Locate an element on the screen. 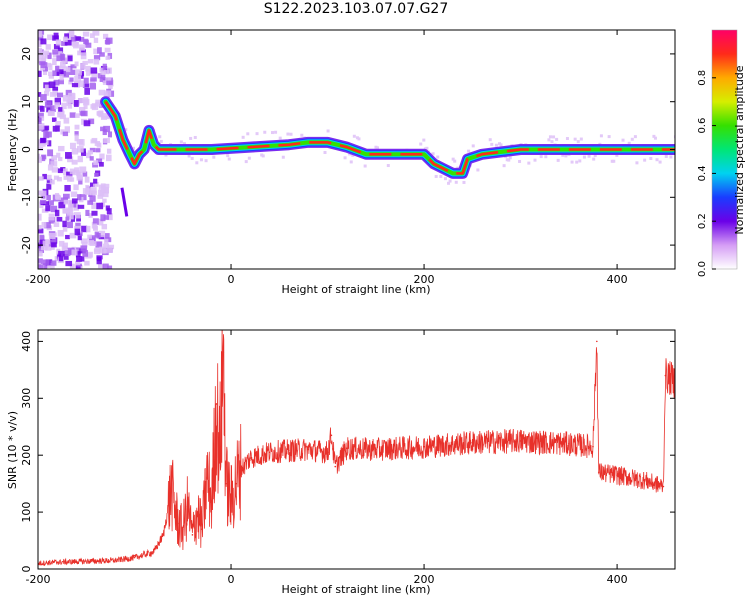 This screenshot has height=600, width=750. colorbar-gradient is located at coordinates (724, 149).